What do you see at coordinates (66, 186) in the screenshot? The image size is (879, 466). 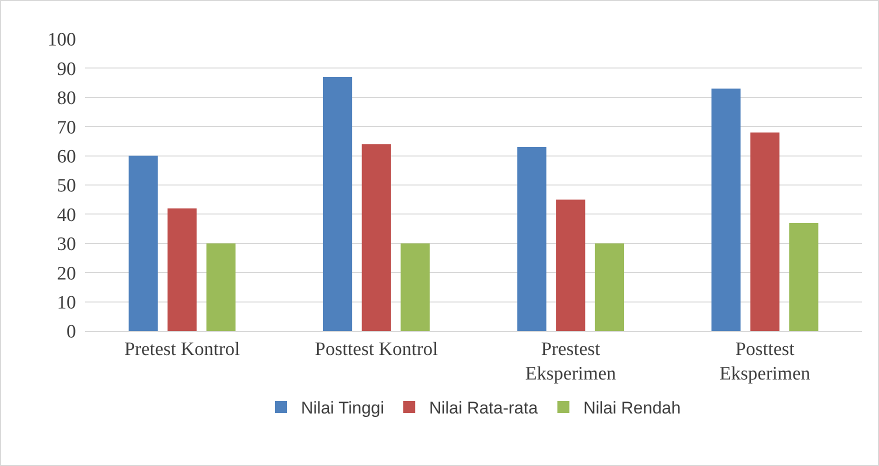 I see `y-tick-label: 50` at bounding box center [66, 186].